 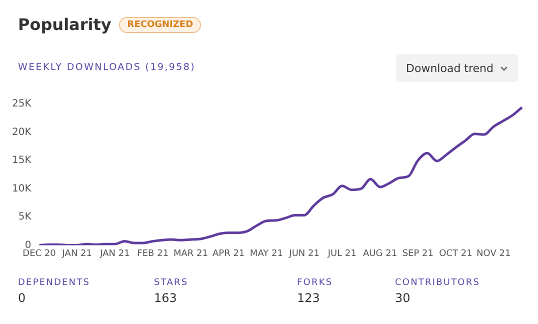 What do you see at coordinates (190, 253) in the screenshot?
I see `x-tick-label: MAR 21` at bounding box center [190, 253].